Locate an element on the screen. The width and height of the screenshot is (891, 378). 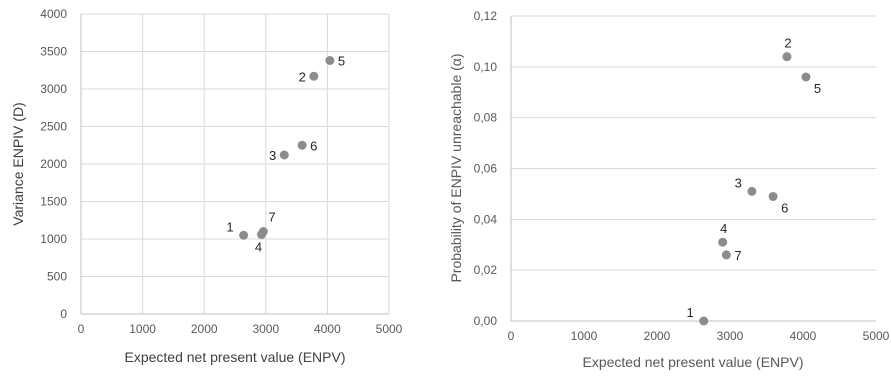
left-y-tick-label: 500 is located at coordinates (57, 277).